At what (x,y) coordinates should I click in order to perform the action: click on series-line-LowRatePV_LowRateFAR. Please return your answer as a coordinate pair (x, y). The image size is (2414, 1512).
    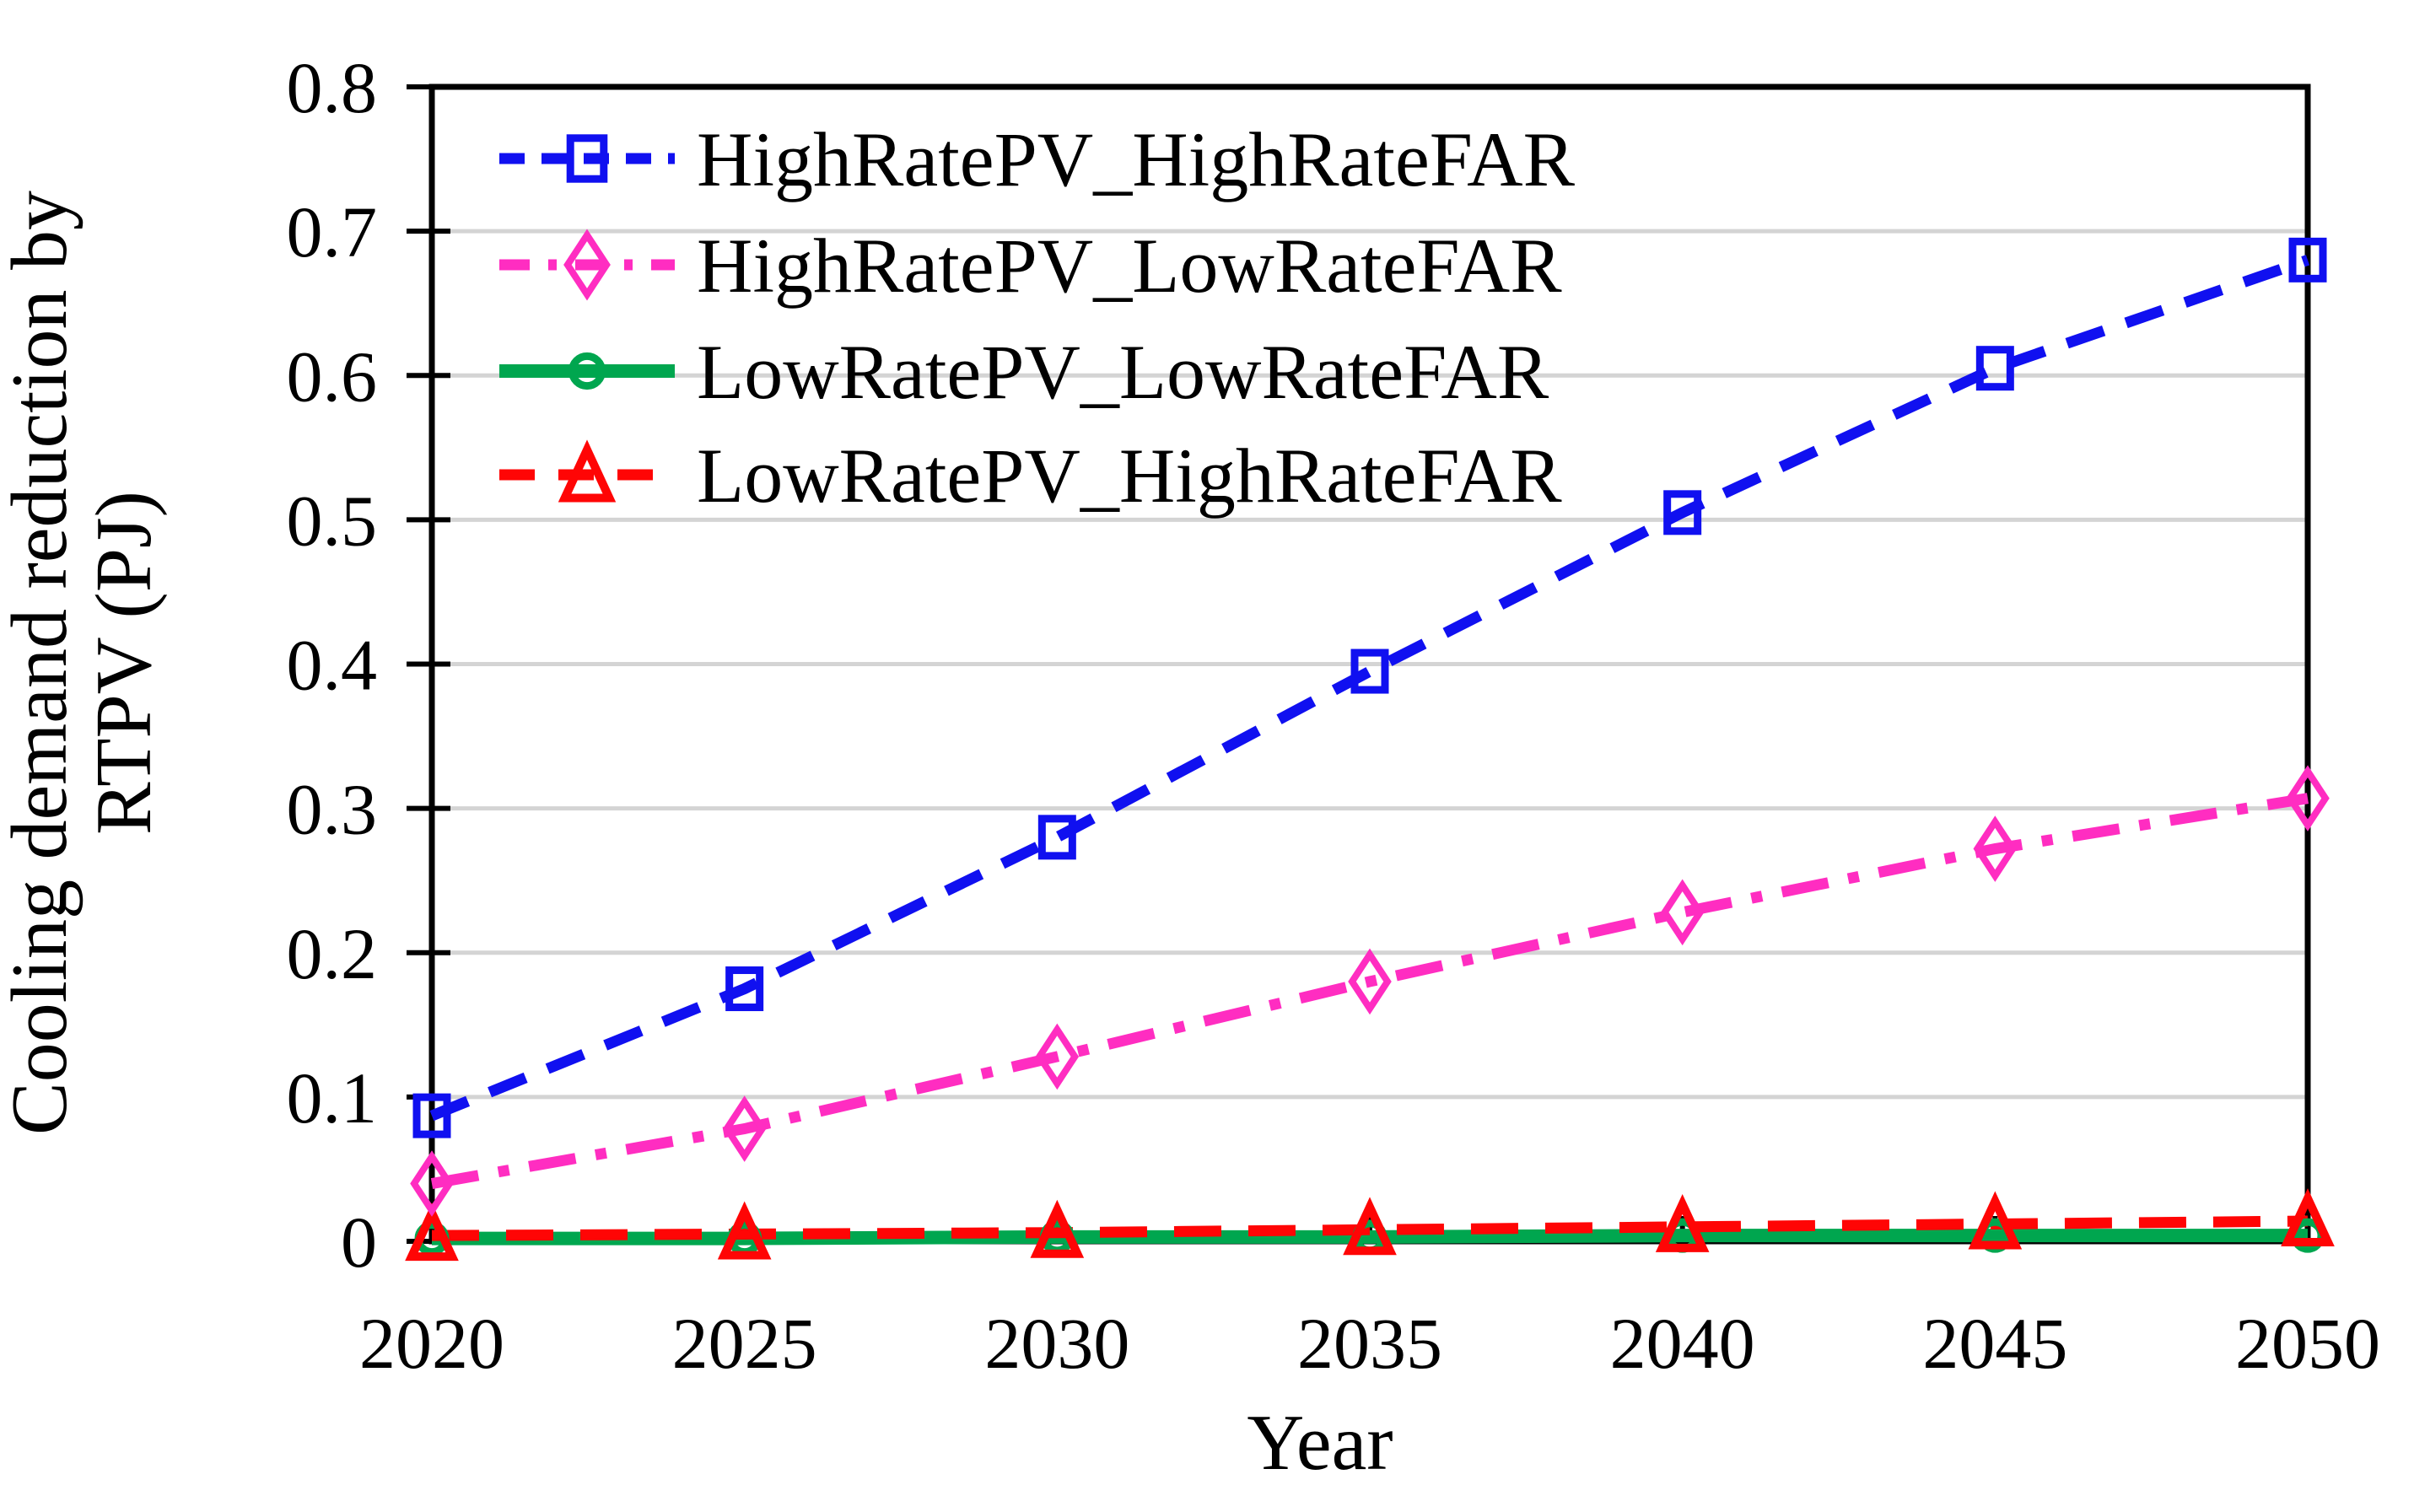
    Looking at the image, I should click on (1370, 1237).